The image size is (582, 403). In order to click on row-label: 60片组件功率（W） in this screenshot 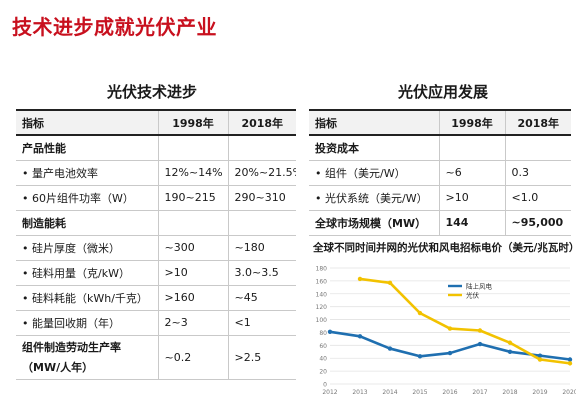, I will do `click(87, 198)`.